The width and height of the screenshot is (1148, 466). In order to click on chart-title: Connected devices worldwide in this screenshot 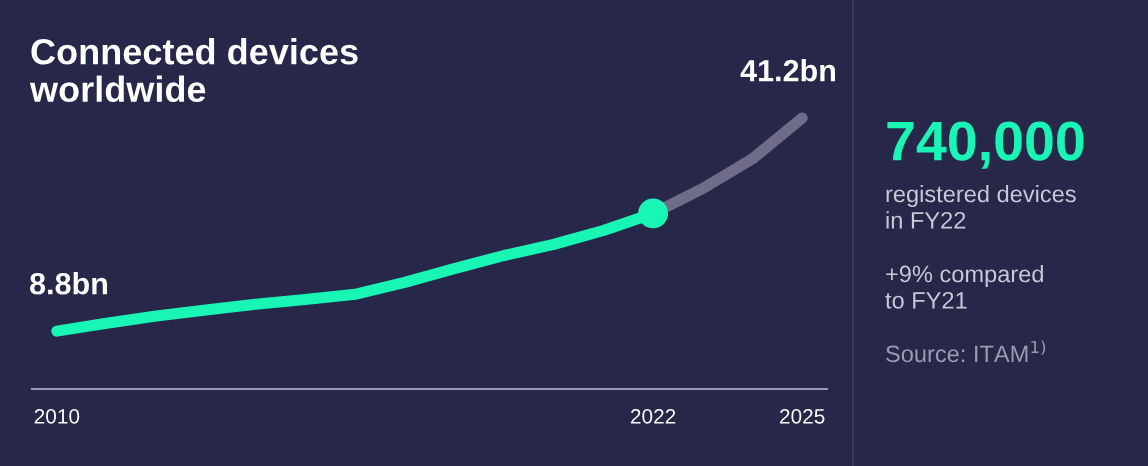, I will do `click(193, 70)`.